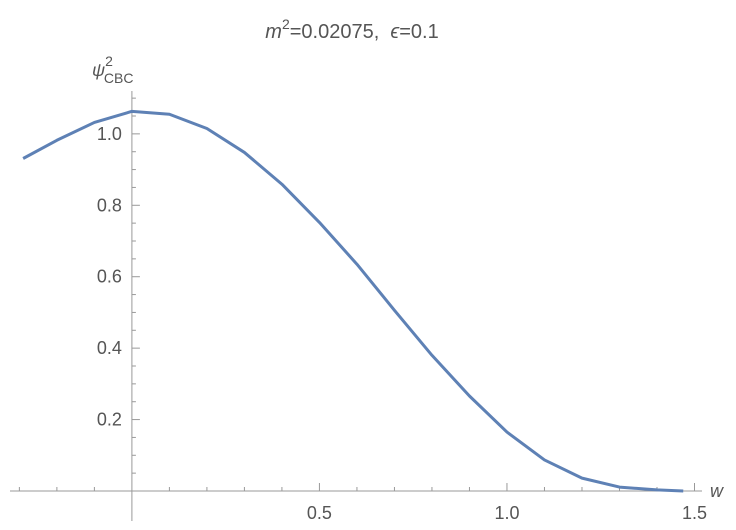 This screenshot has height=530, width=736. Describe the element at coordinates (109, 420) in the screenshot. I see `y-tick-label: 0.2` at that location.